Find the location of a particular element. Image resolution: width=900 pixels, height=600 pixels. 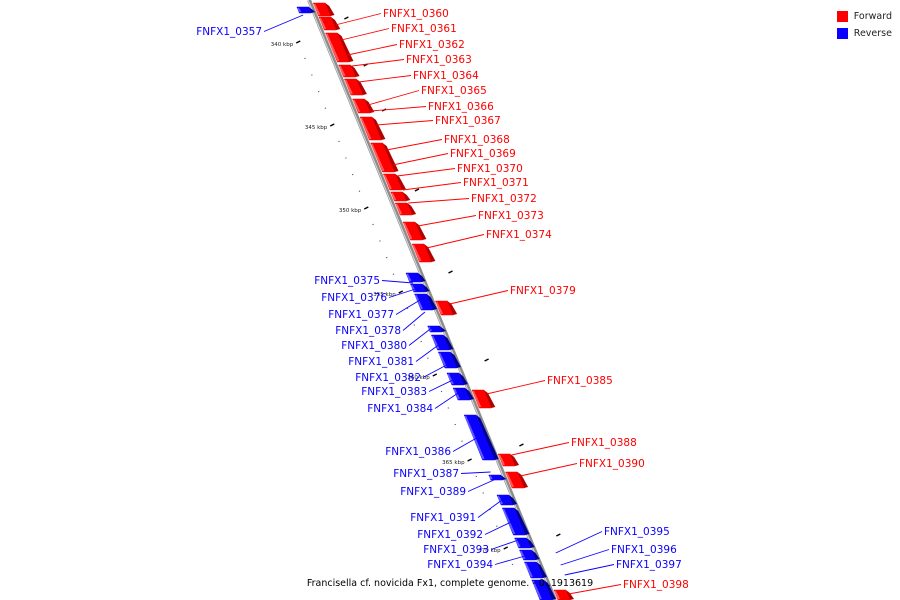

legend: Forward Reverse is located at coordinates (864, 25).